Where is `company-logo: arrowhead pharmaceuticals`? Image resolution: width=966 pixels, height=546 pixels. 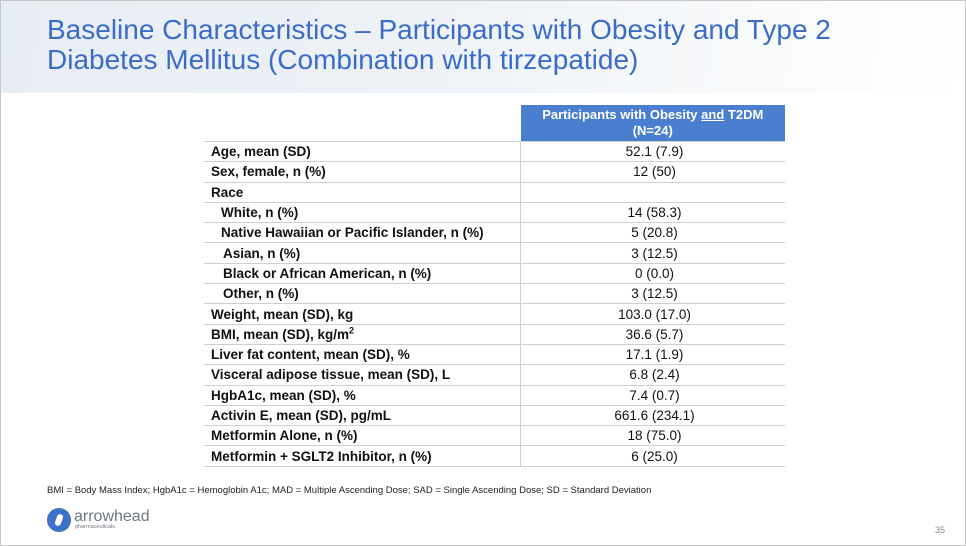 company-logo: arrowhead pharmaceuticals is located at coordinates (98, 520).